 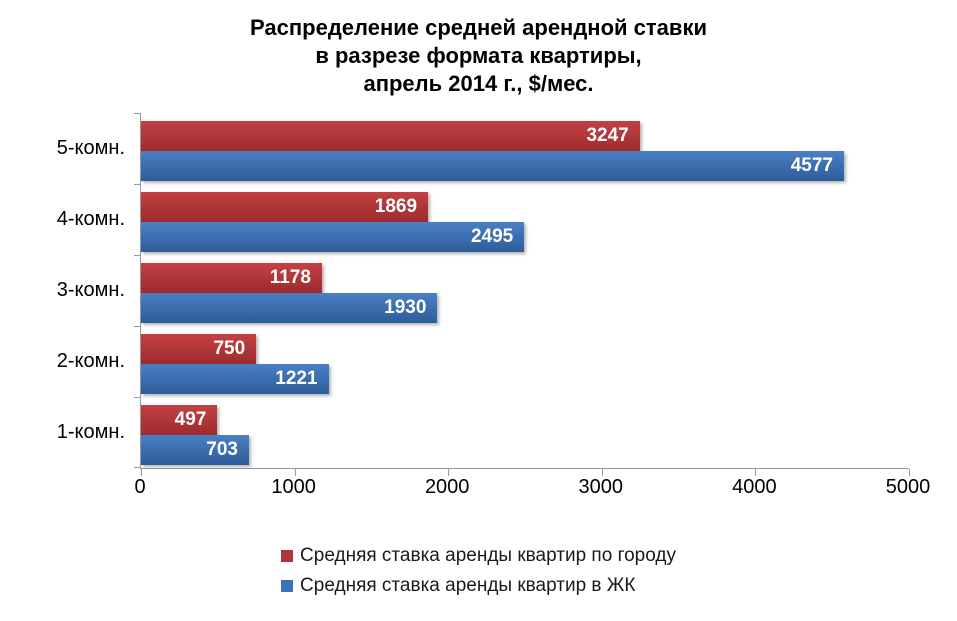 What do you see at coordinates (390, 136) in the screenshot?
I see `bar-city: 3247` at bounding box center [390, 136].